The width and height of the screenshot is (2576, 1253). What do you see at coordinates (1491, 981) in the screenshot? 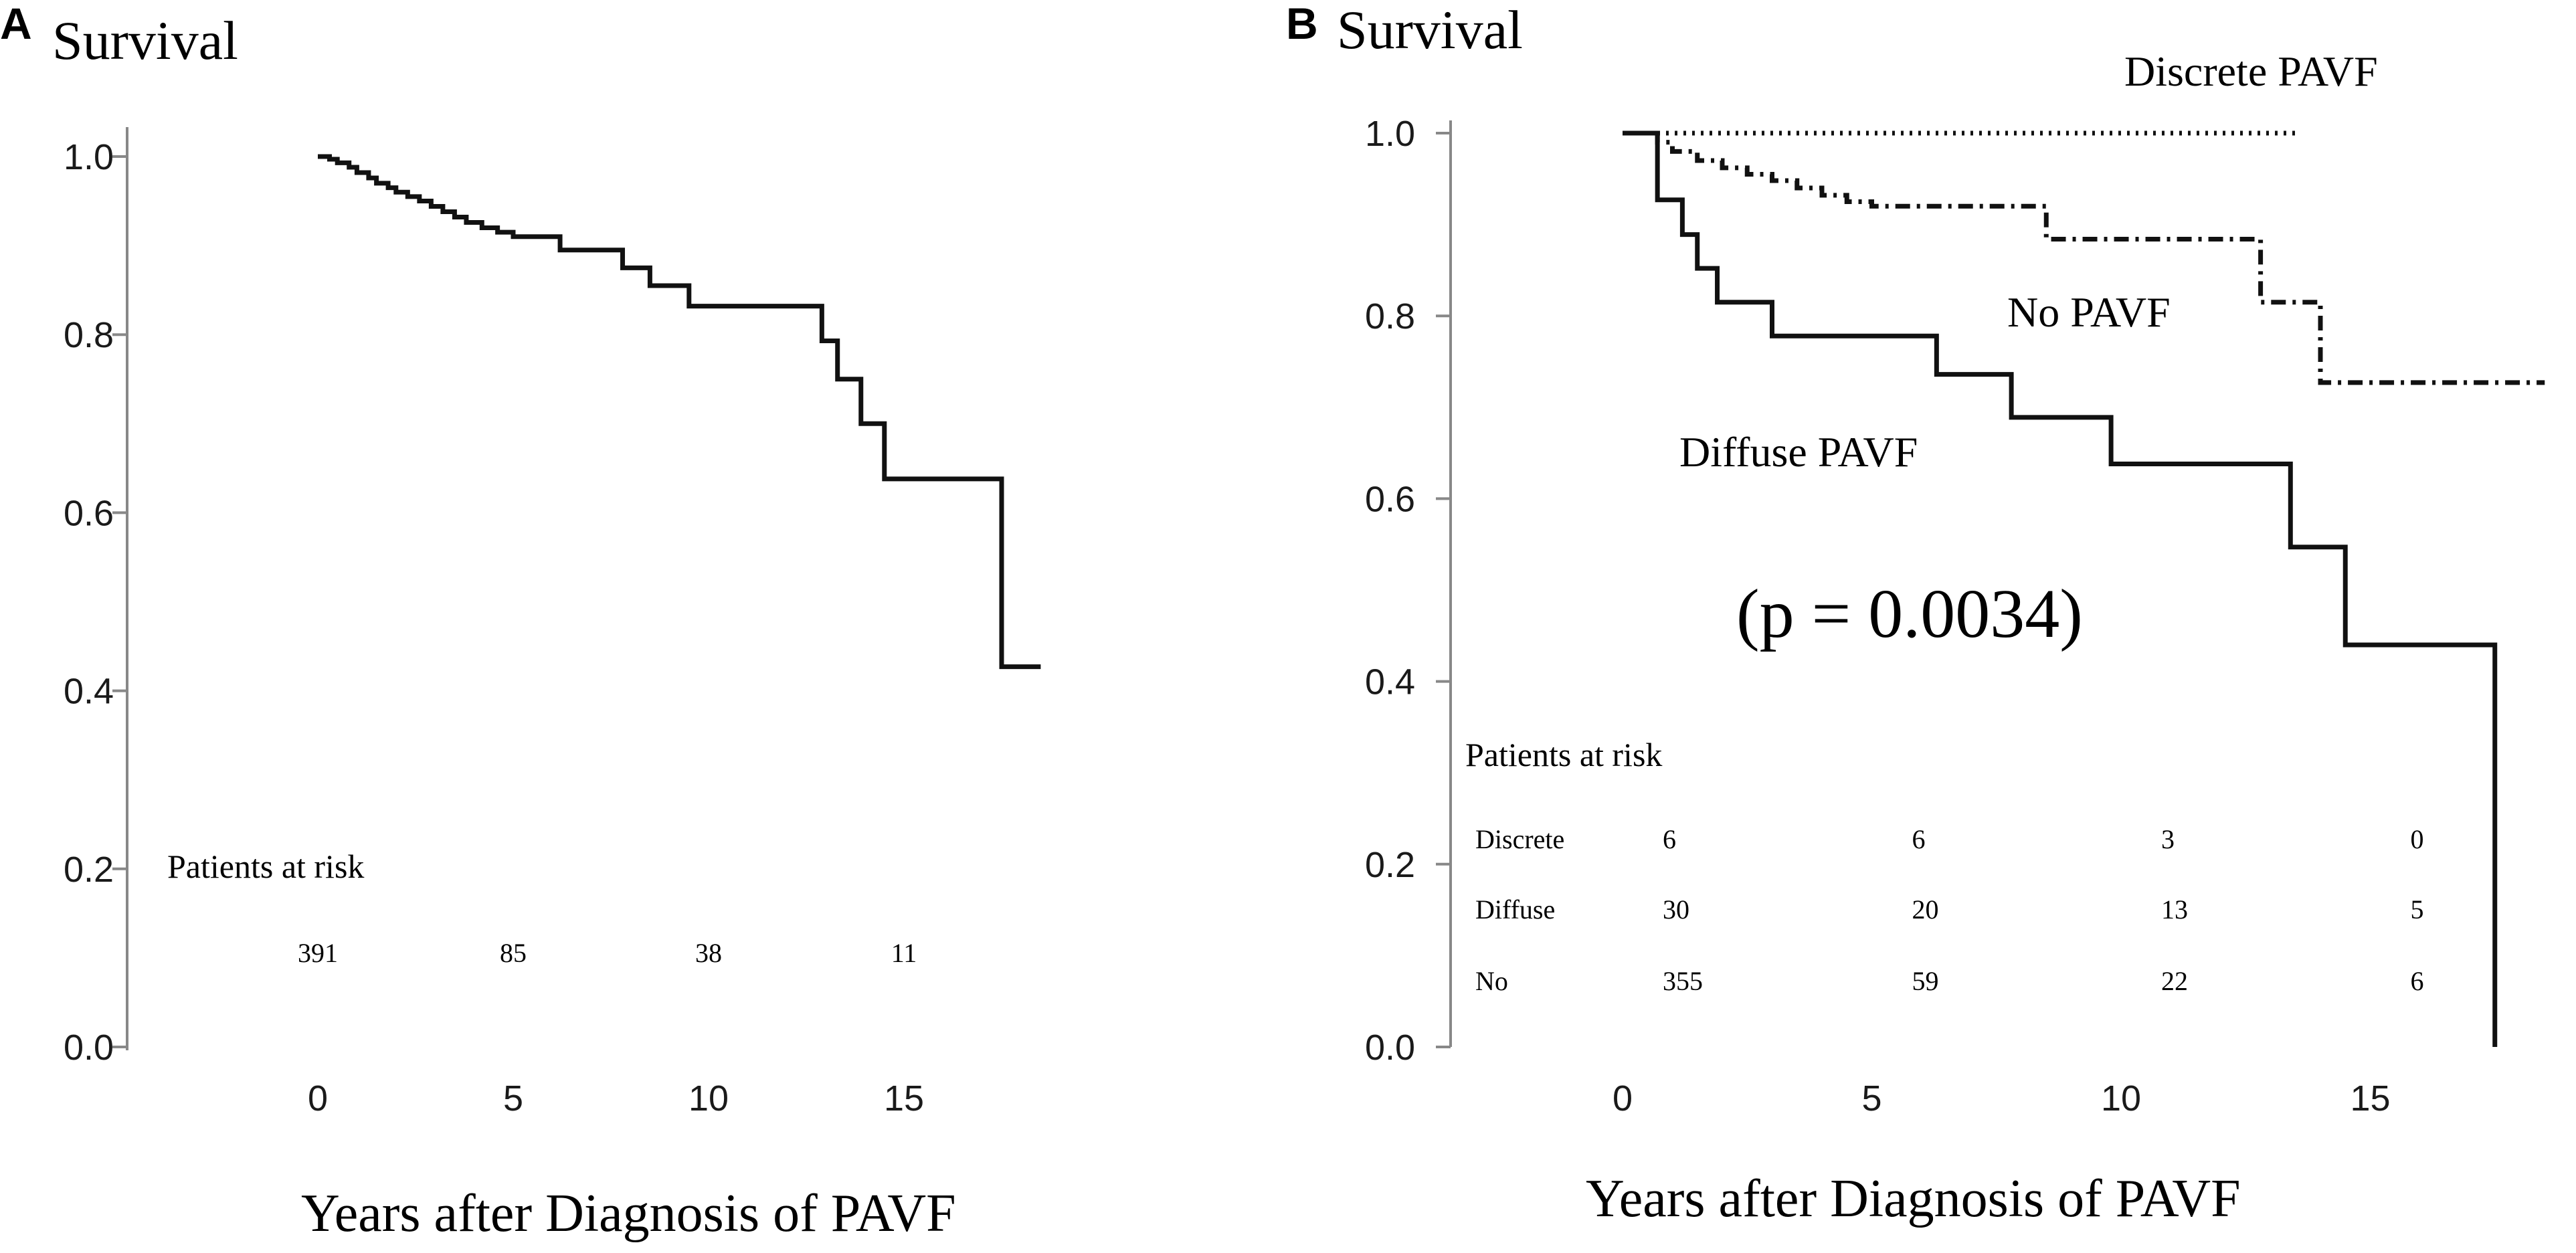
I see `risk-row-label: No` at bounding box center [1491, 981].